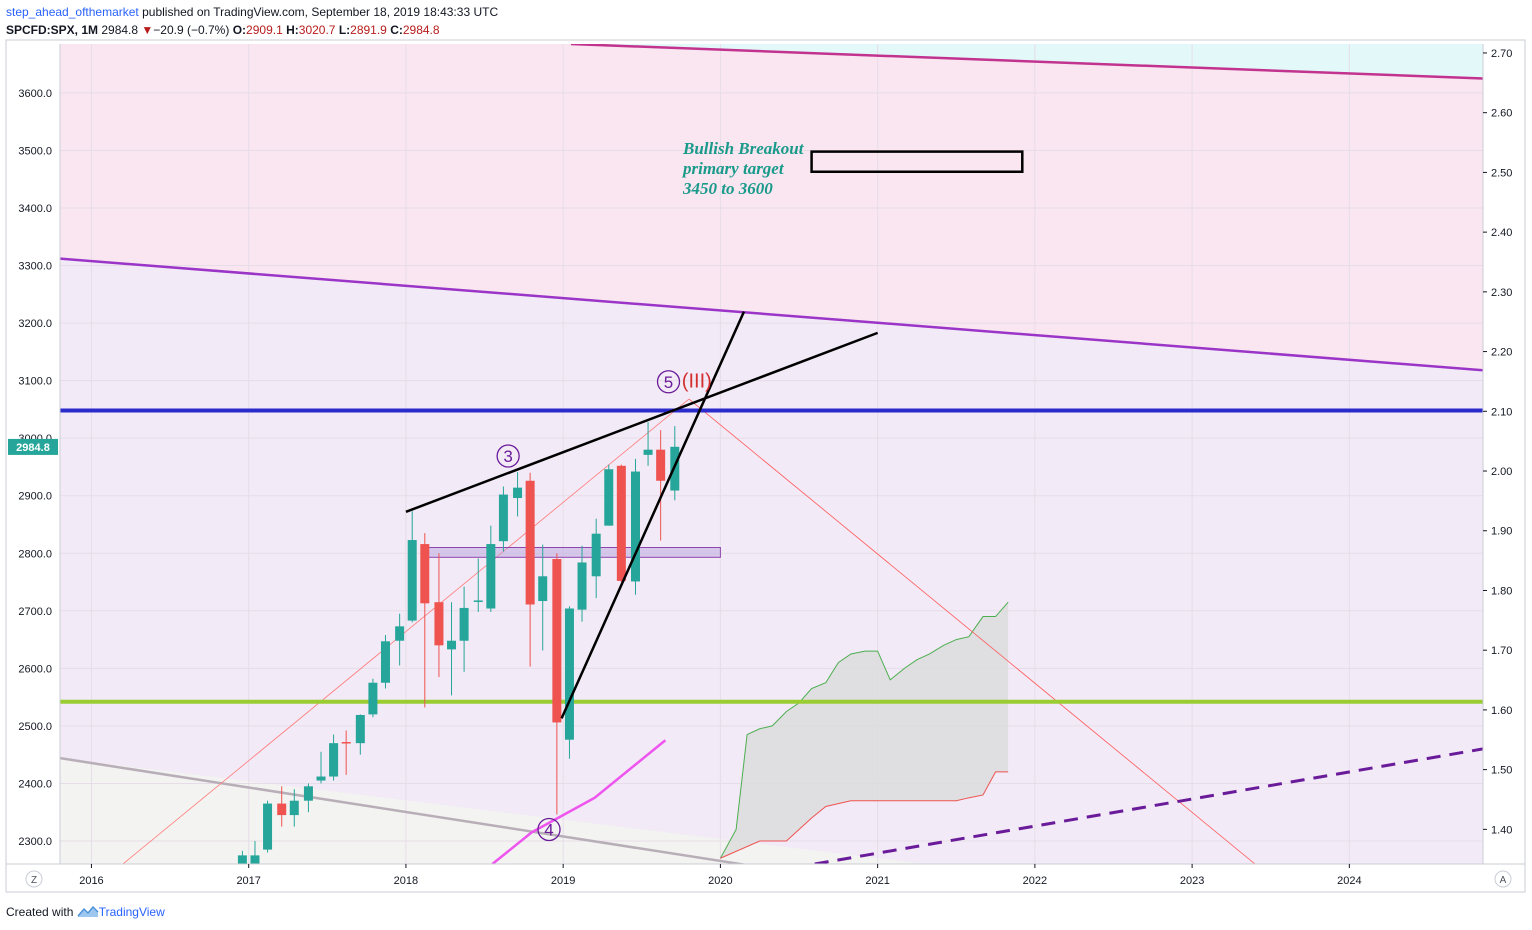 The width and height of the screenshot is (1532, 930). Describe the element at coordinates (35, 209) in the screenshot. I see `y-tick-label: 3400.0` at that location.